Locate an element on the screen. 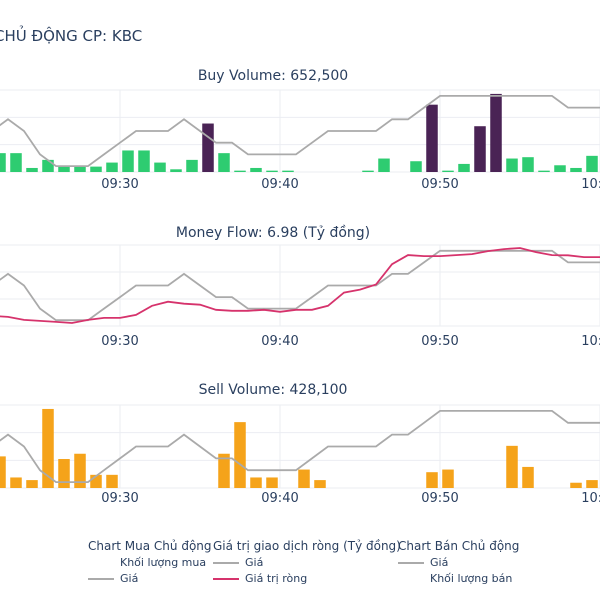  chart-title: Sell Volume: 428,100 is located at coordinates (273, 390).